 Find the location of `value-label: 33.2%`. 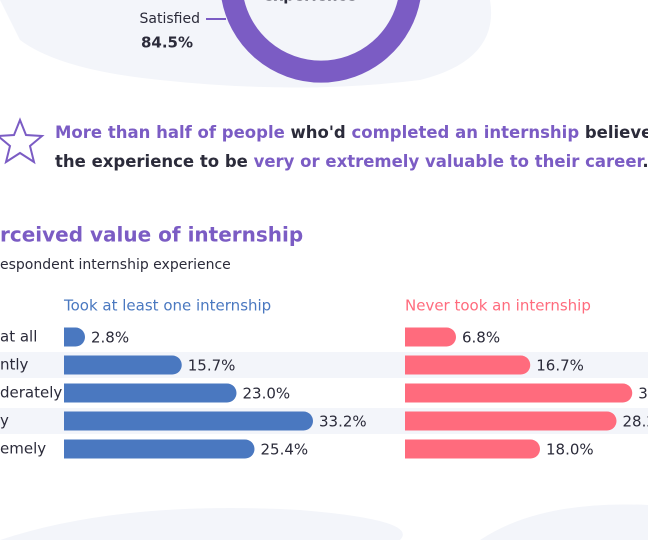

value-label: 33.2% is located at coordinates (343, 422).